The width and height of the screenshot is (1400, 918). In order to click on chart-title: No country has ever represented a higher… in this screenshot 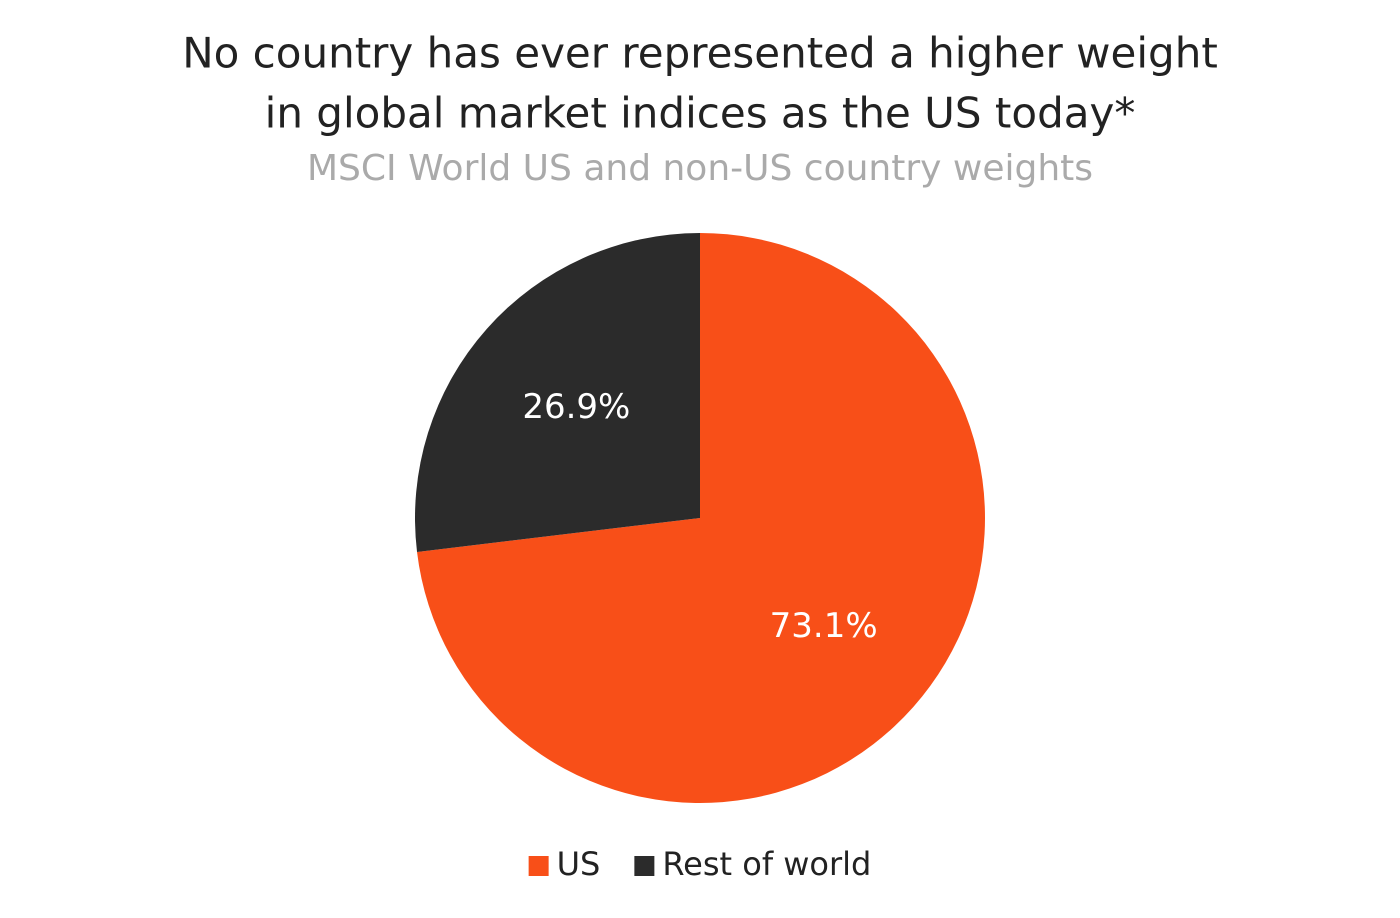, I will do `click(700, 53)`.